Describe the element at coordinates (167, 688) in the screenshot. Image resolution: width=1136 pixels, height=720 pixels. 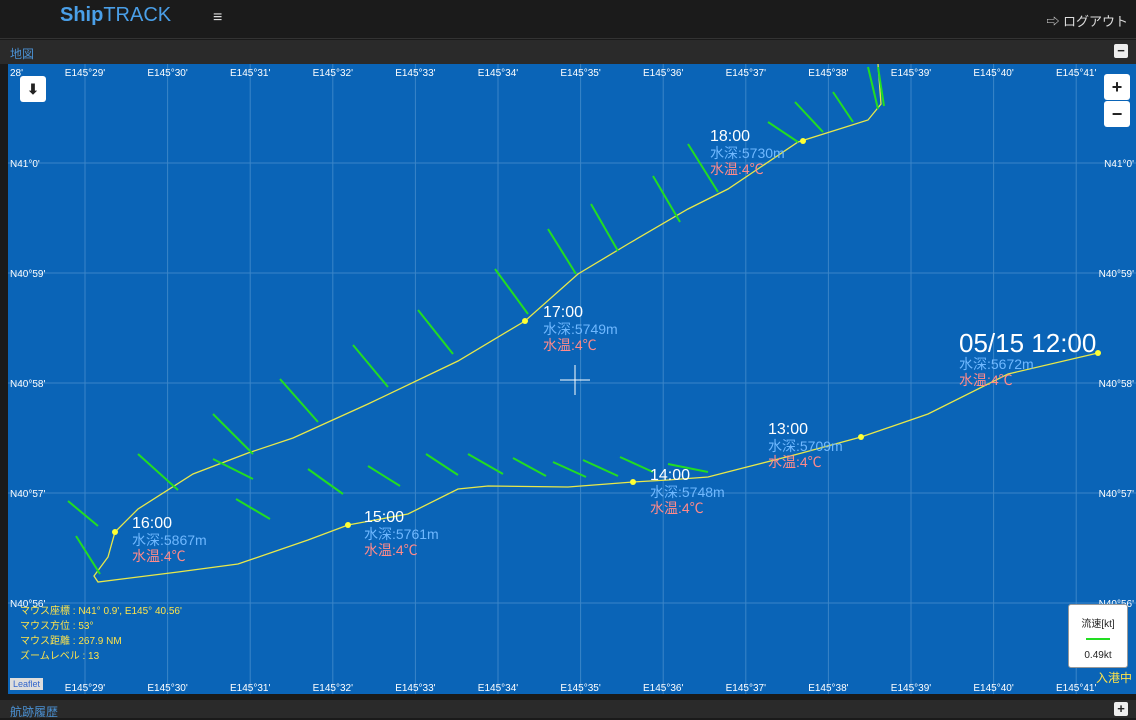
I see `lon-label-bottom: E145°30'` at that location.